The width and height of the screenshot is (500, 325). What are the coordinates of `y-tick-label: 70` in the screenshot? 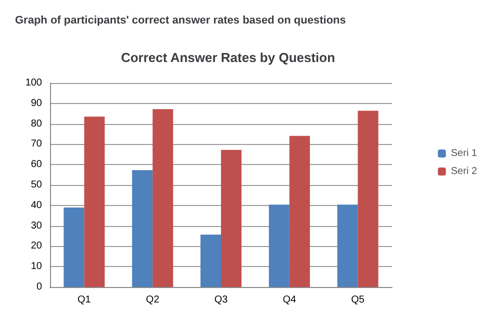 It's located at (36, 144).